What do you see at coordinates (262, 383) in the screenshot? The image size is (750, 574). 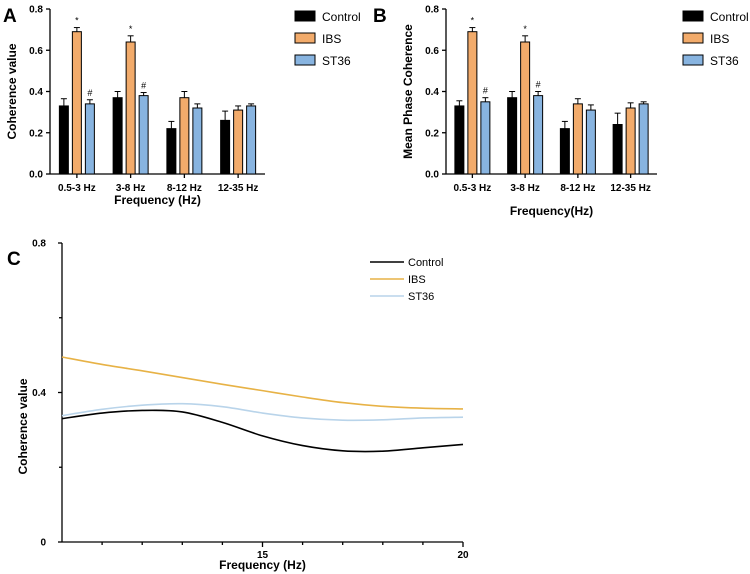 I see `c-line-ibs` at bounding box center [262, 383].